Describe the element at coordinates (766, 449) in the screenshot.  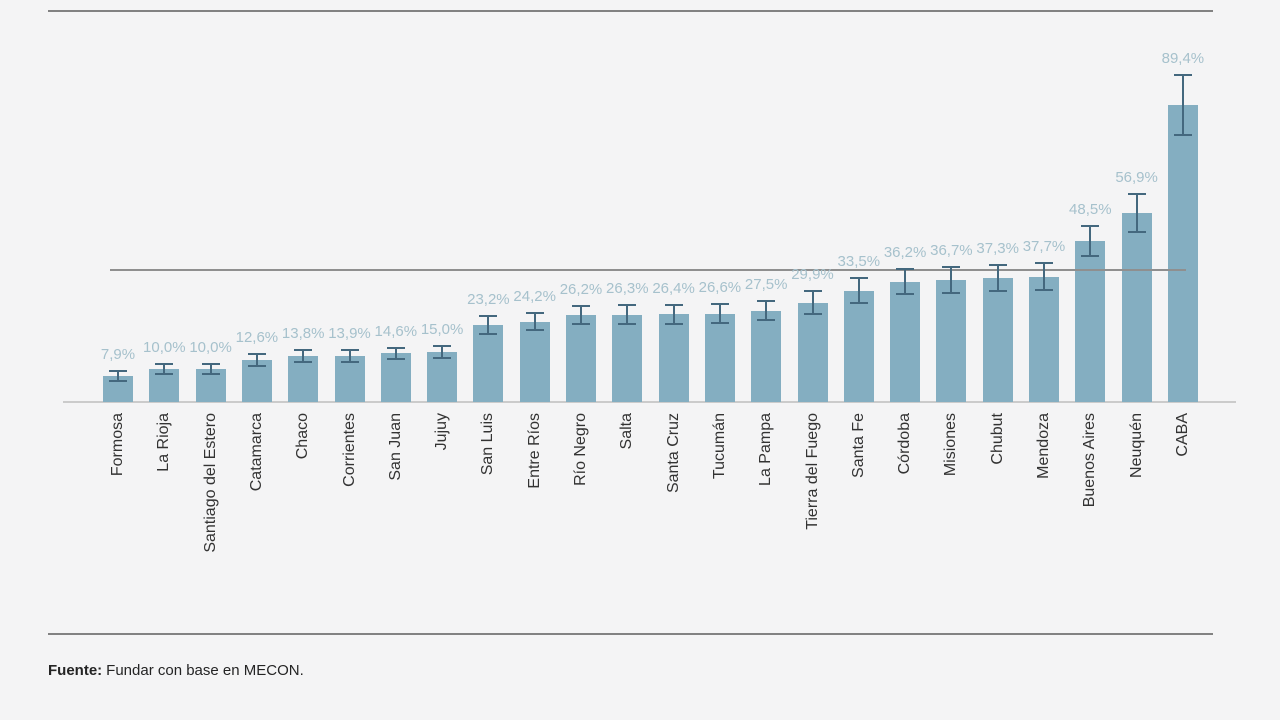
I see `axis-label: La Pampa` at that location.